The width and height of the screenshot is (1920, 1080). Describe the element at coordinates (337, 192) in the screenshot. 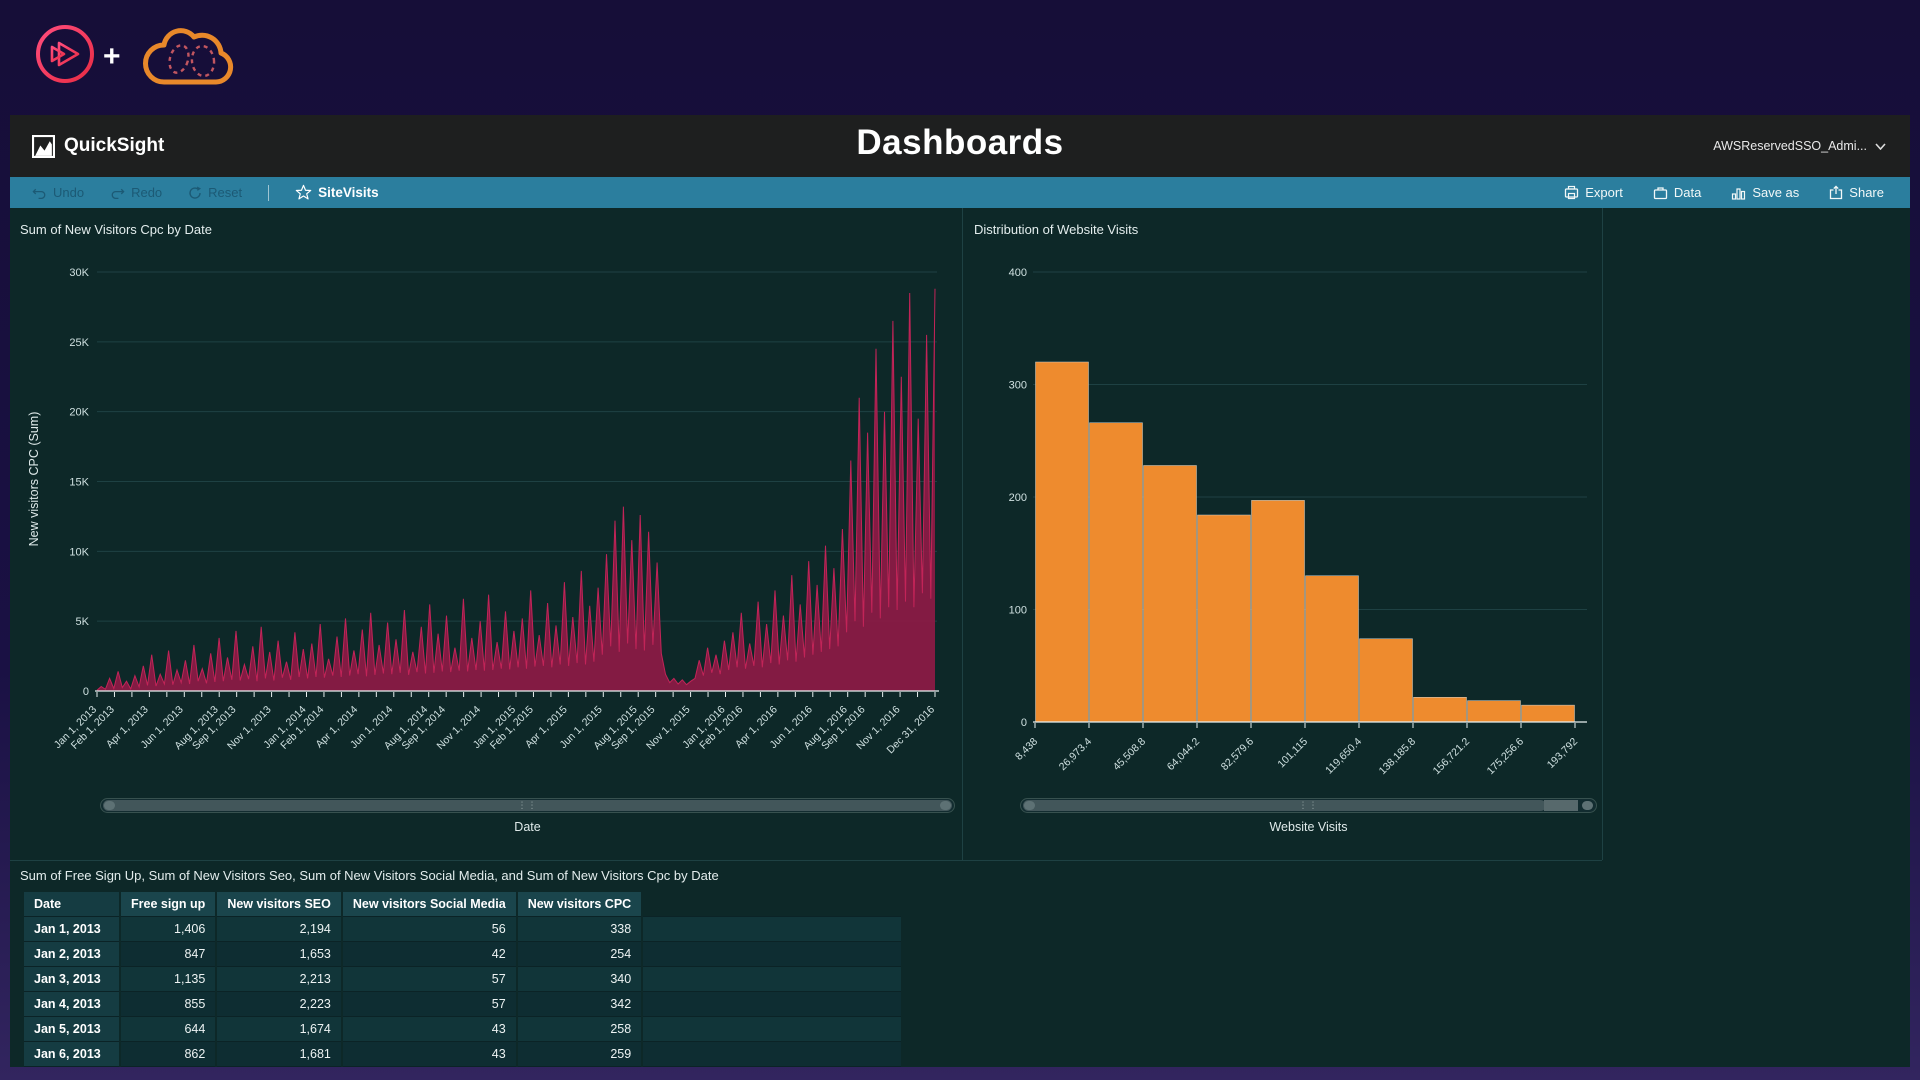

I see `favorite-star-button: SiteVisits` at that location.